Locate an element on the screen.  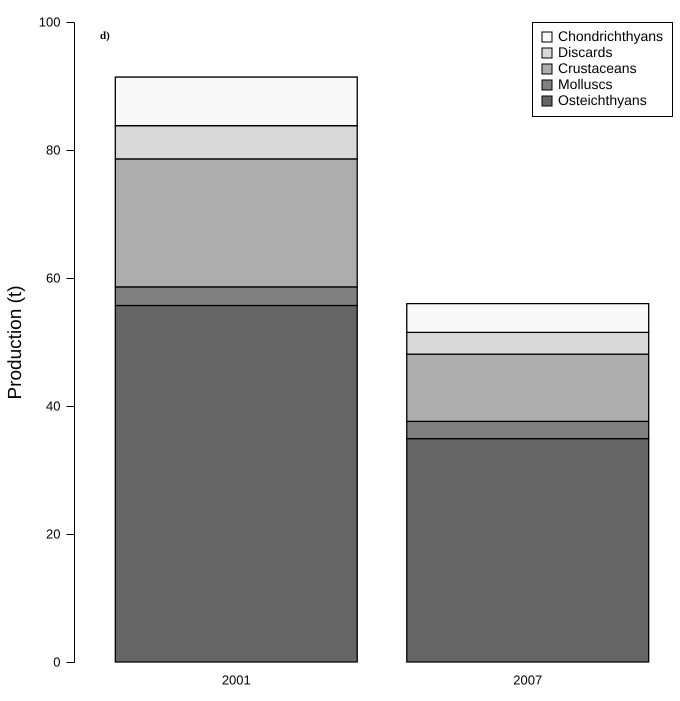
legend-label: Molluscs is located at coordinates (585, 84).